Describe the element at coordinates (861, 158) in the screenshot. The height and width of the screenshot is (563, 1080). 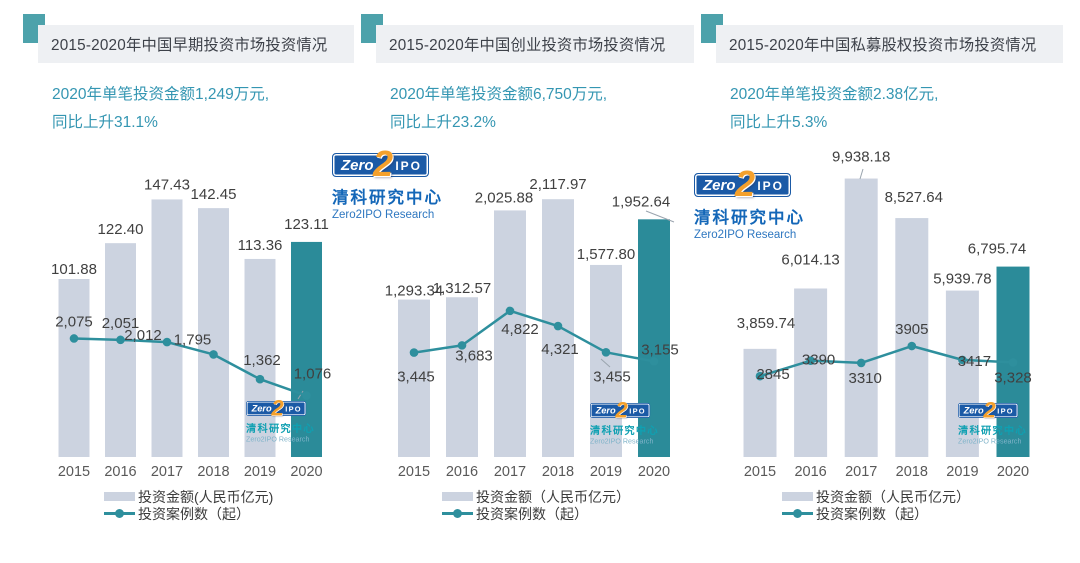
I see `bar-value-label: 9,938.18` at that location.